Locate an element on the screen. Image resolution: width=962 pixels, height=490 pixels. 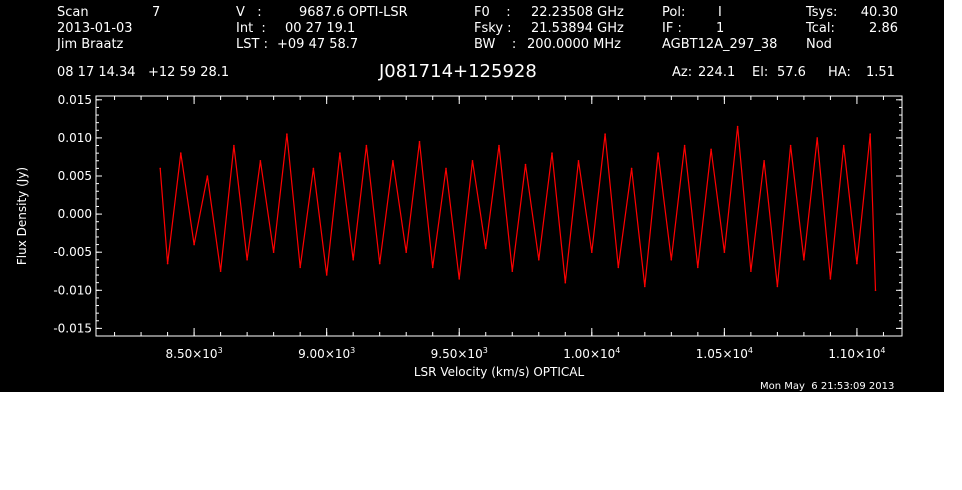
y-tick-label: 0.010 is located at coordinates (75, 138).